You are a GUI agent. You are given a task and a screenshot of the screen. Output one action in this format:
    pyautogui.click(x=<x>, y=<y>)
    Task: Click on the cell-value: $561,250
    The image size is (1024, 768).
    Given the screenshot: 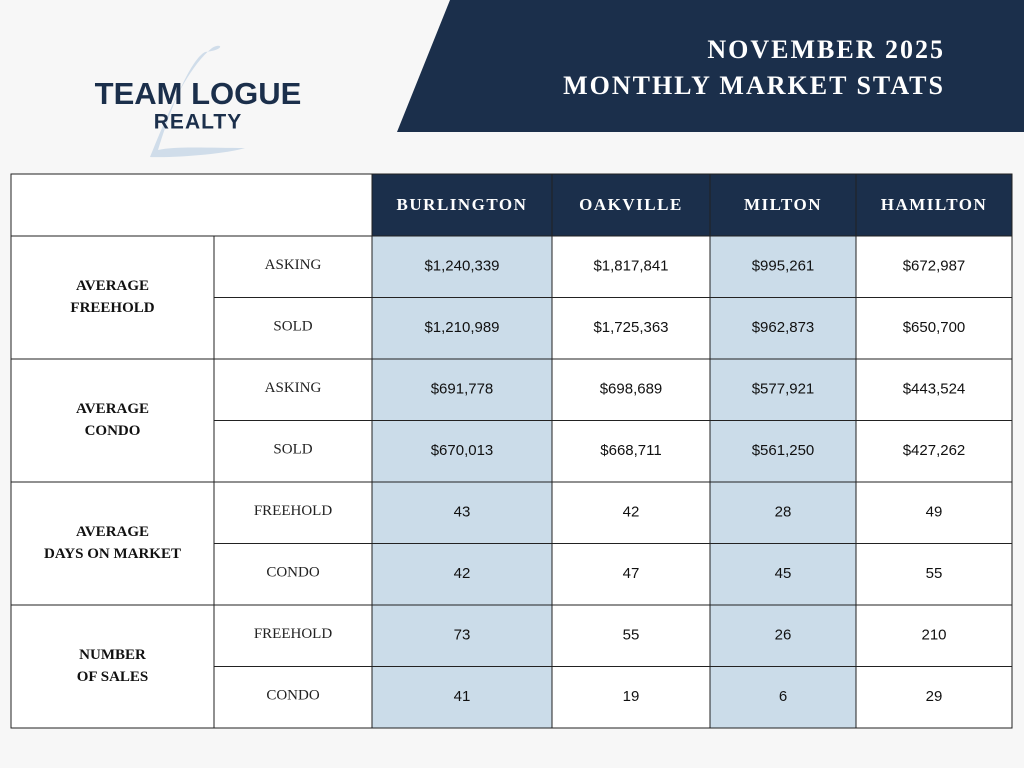 What is the action you would take?
    pyautogui.click(x=783, y=450)
    